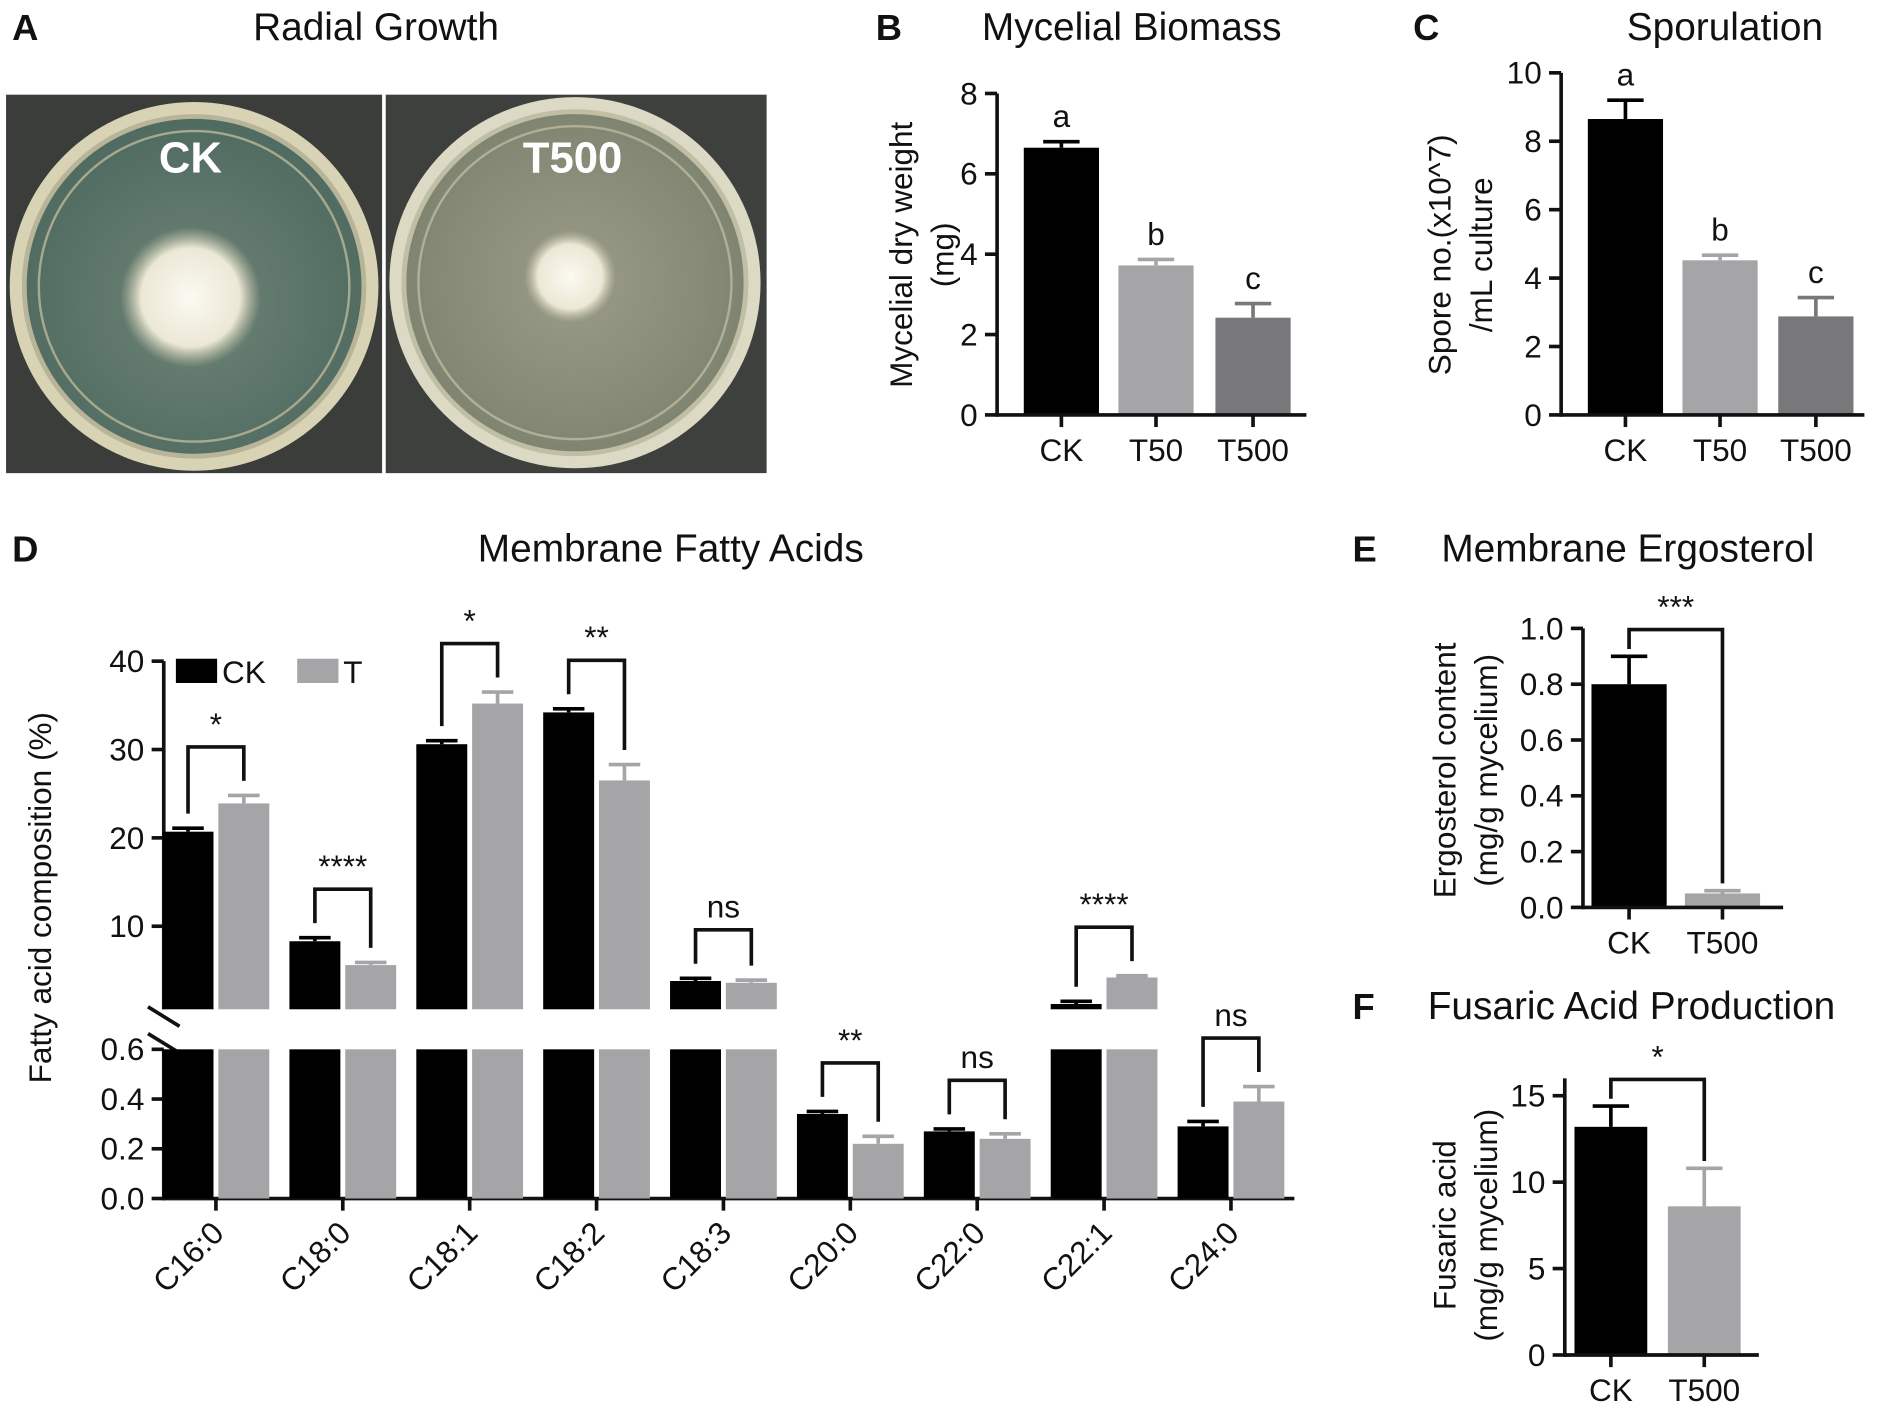 The image size is (1902, 1406). What do you see at coordinates (1675, 606) in the screenshot?
I see `significance-label: ***` at bounding box center [1675, 606].